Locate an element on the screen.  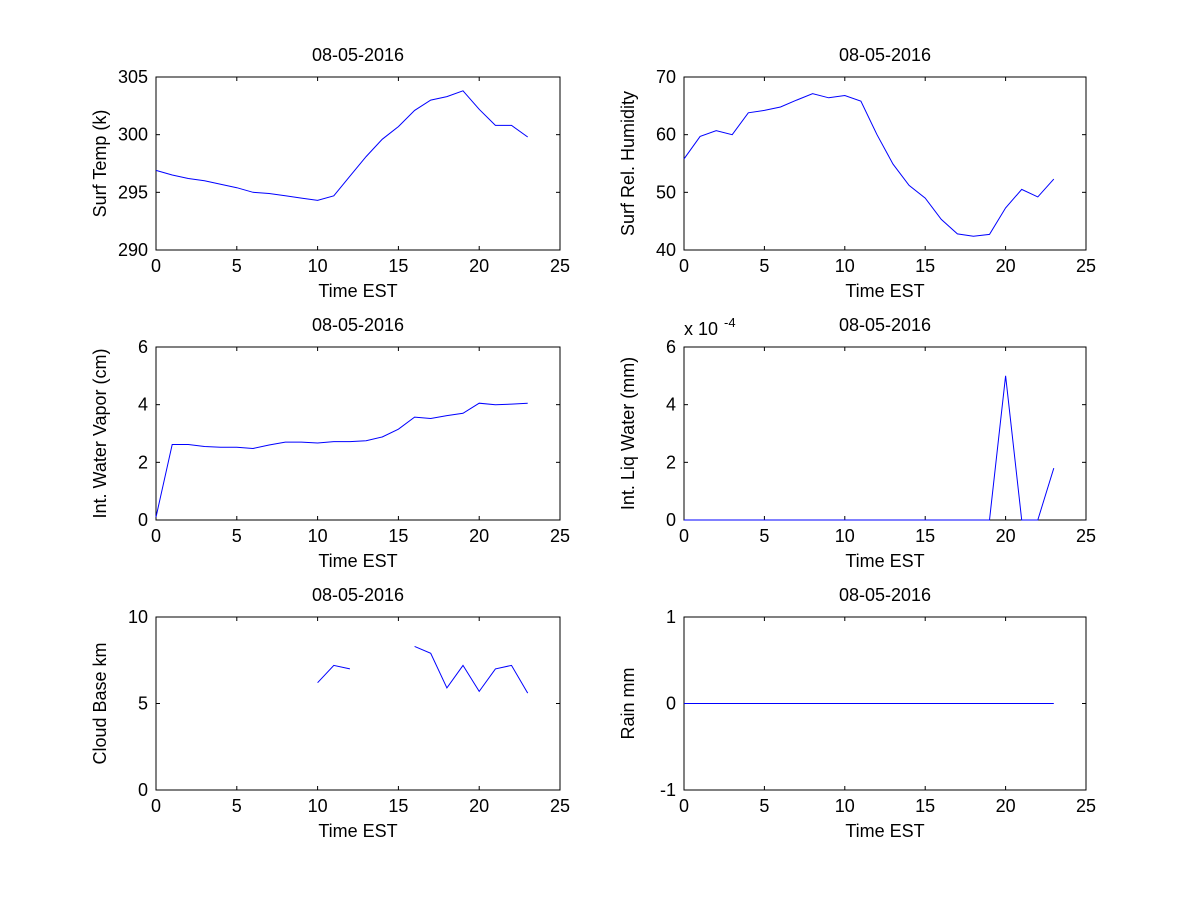
axis-exponent-label: x 10 is located at coordinates (701, 329).